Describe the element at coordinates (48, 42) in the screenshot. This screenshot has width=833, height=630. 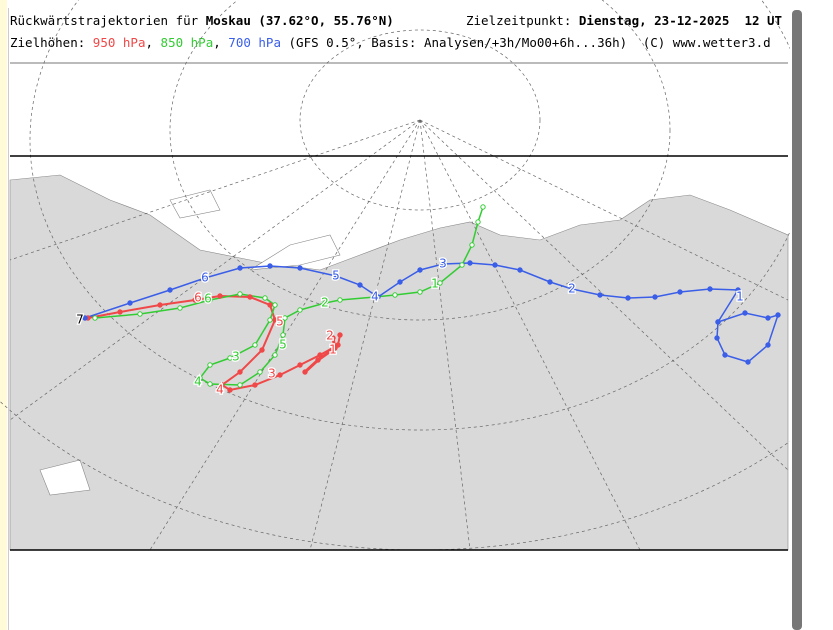
I see `heights-label: Zielhöhen:` at that location.